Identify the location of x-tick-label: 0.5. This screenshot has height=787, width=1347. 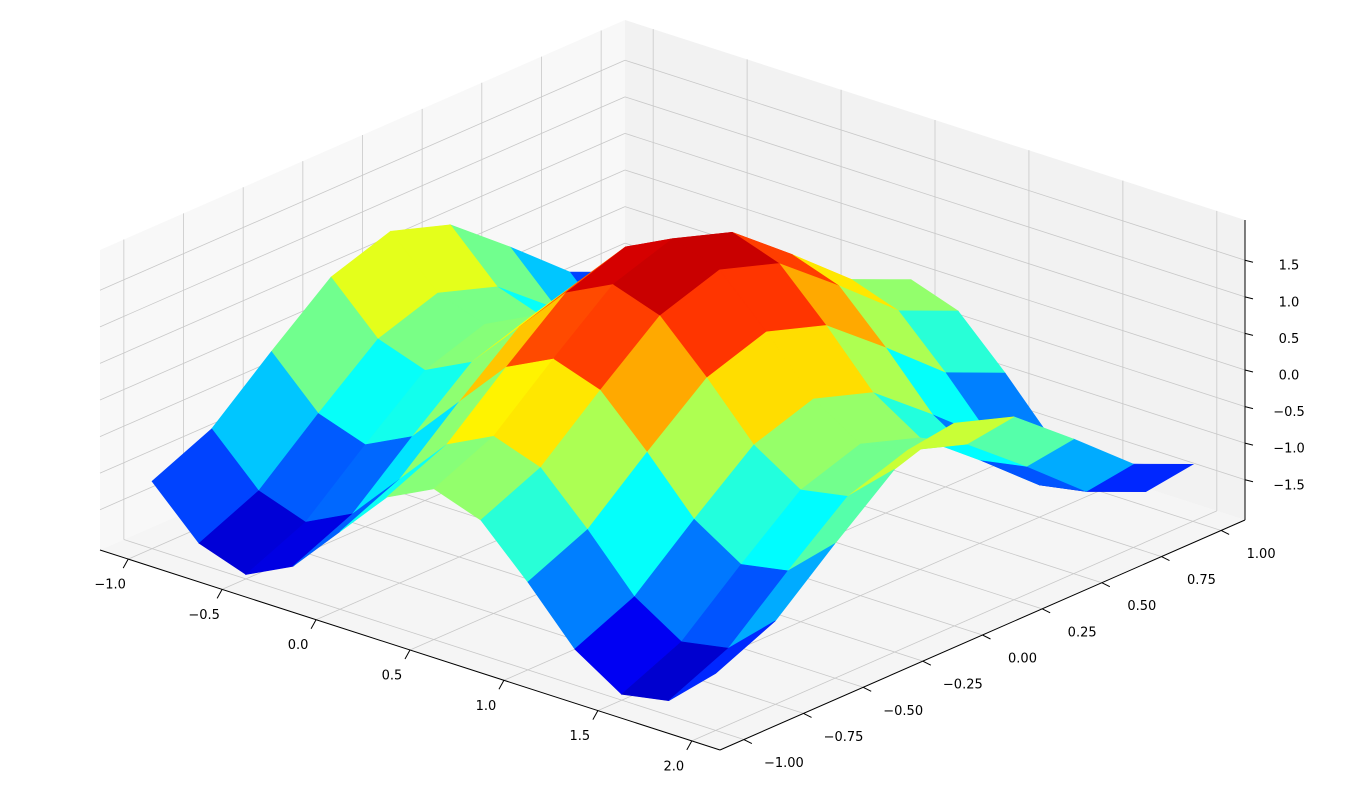
(392, 676).